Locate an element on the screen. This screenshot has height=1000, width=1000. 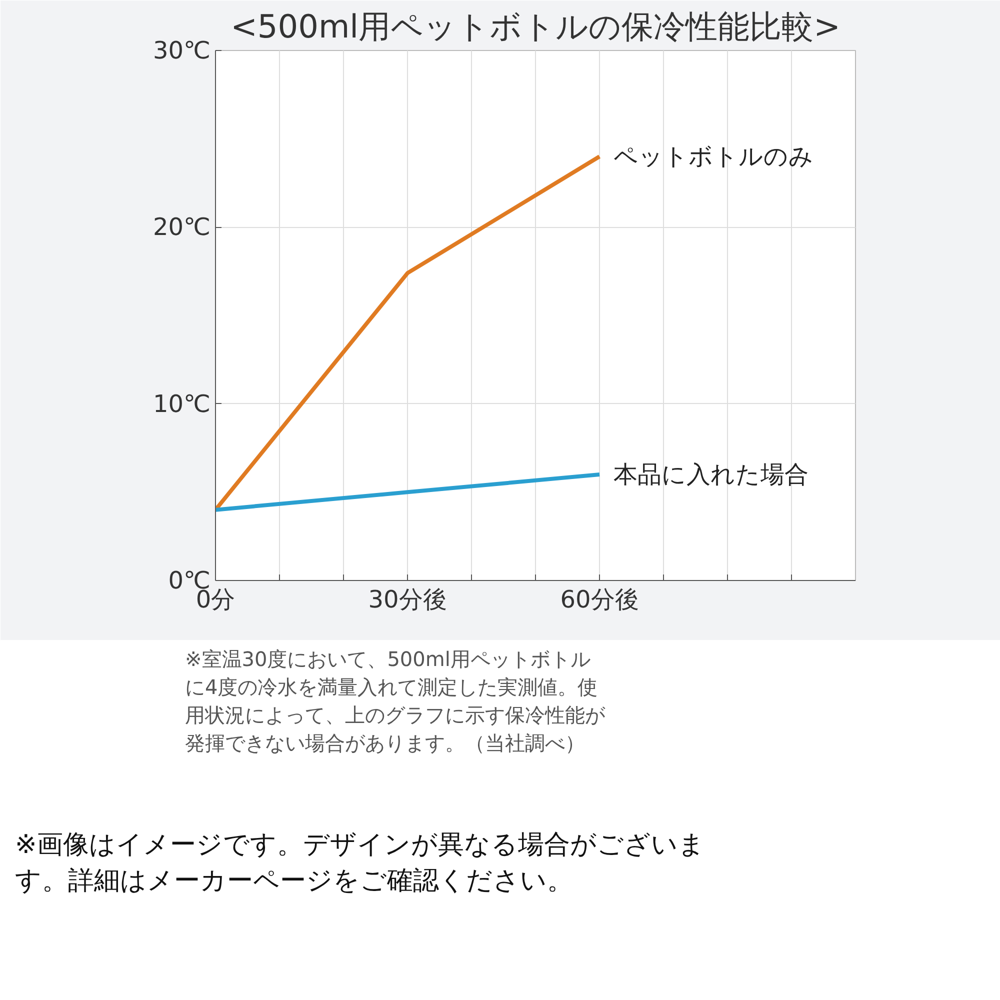
y-tick-label: 20℃ is located at coordinates (182, 227).